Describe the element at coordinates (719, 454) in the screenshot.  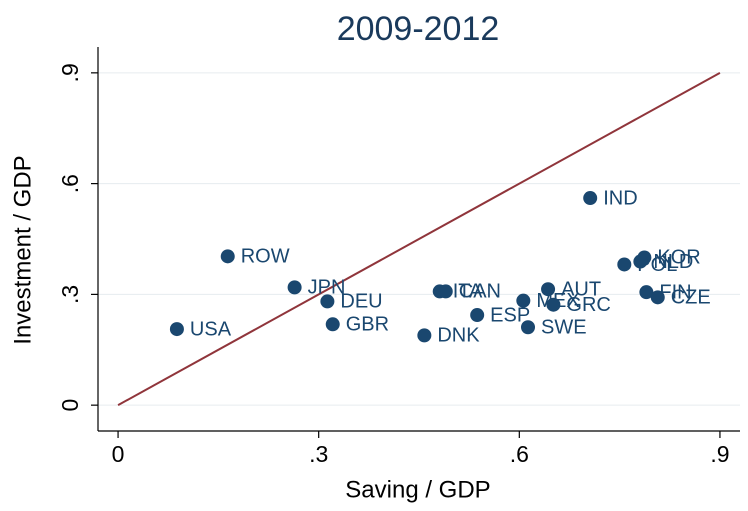
I see `x-tick-label: .9` at that location.